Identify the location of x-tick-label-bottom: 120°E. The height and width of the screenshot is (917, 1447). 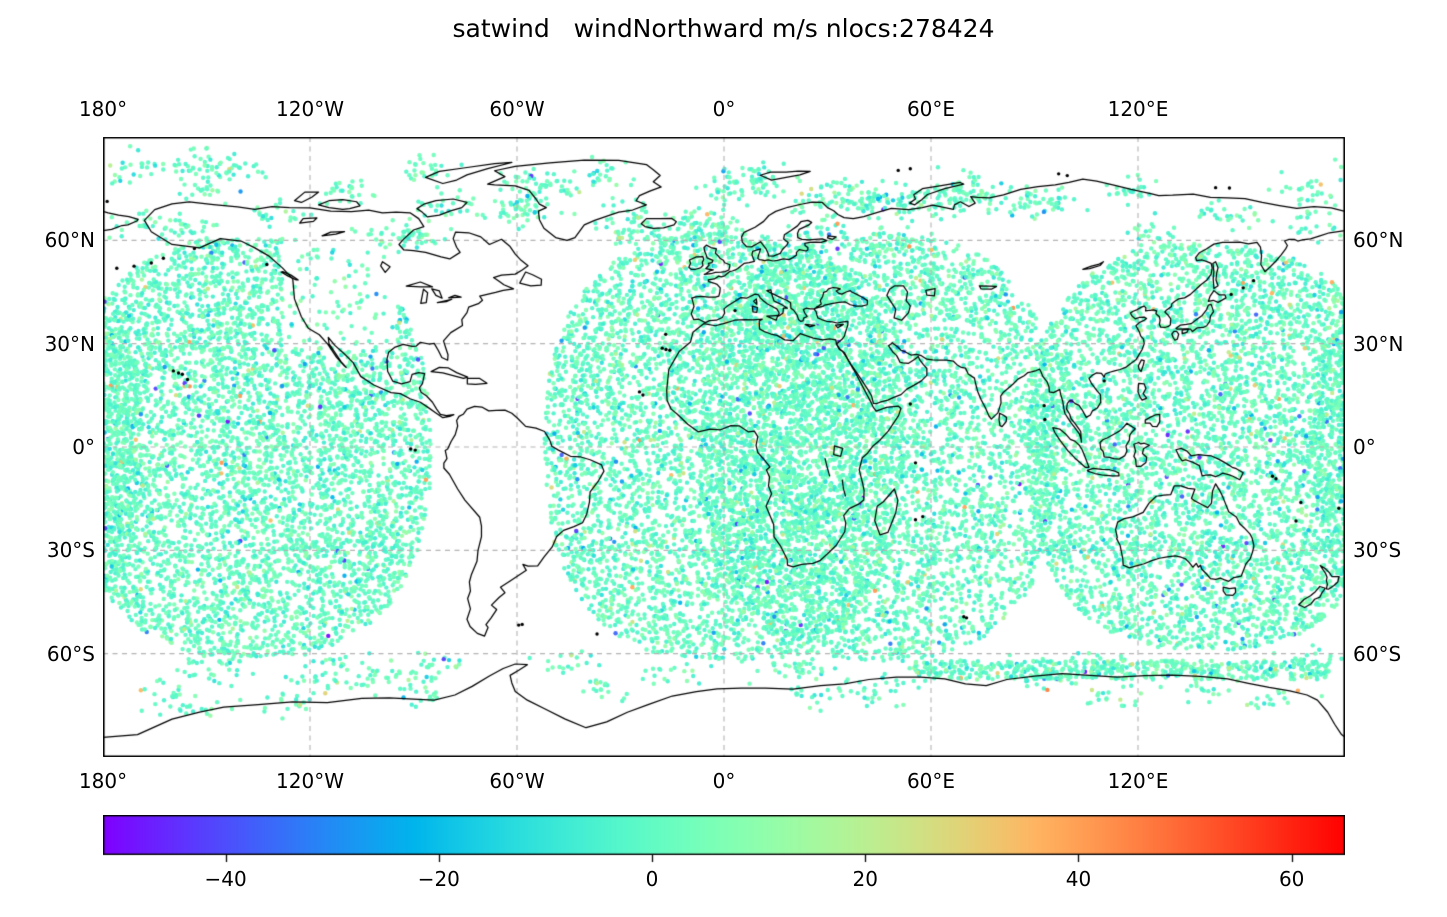
(1138, 781).